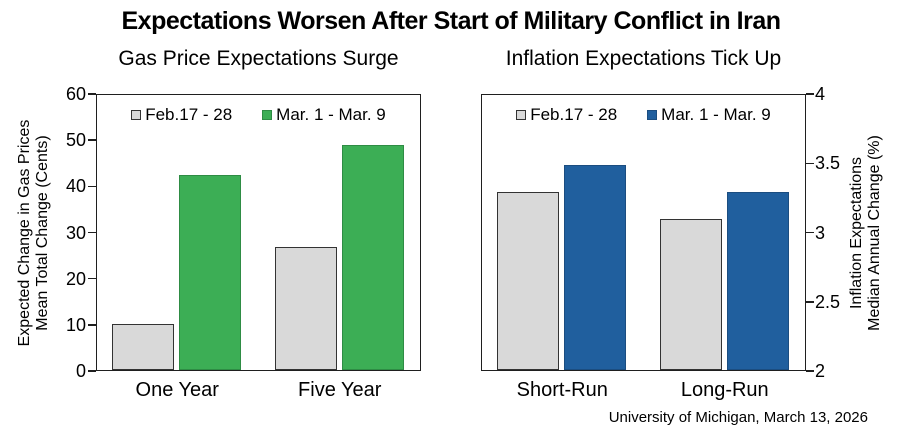 This screenshot has height=442, width=902. What do you see at coordinates (42, 232) in the screenshot?
I see `y-axis-title-line: Mean Total Change (Cents)` at bounding box center [42, 232].